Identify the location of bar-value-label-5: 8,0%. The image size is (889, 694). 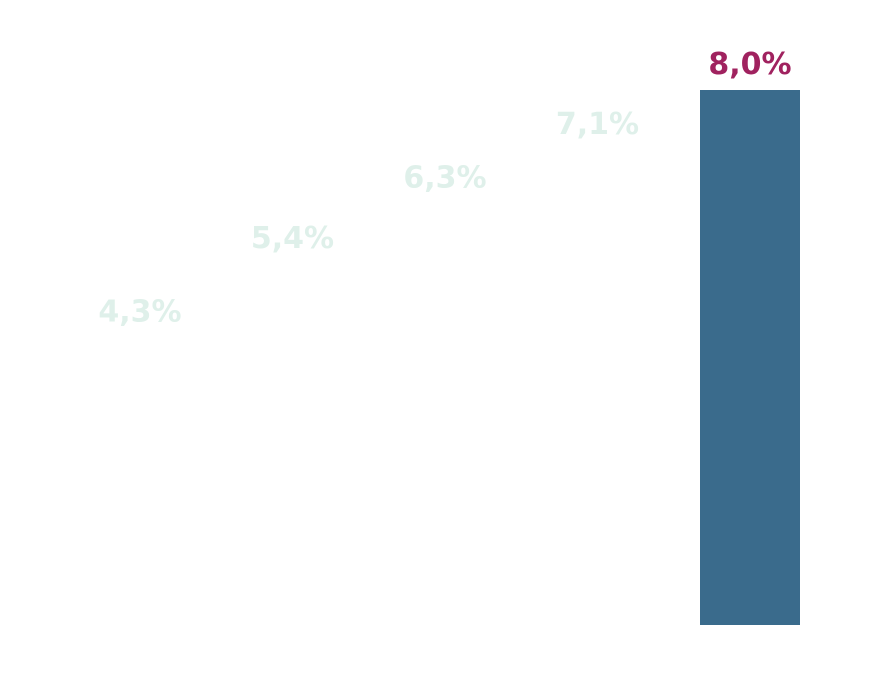
(749, 64).